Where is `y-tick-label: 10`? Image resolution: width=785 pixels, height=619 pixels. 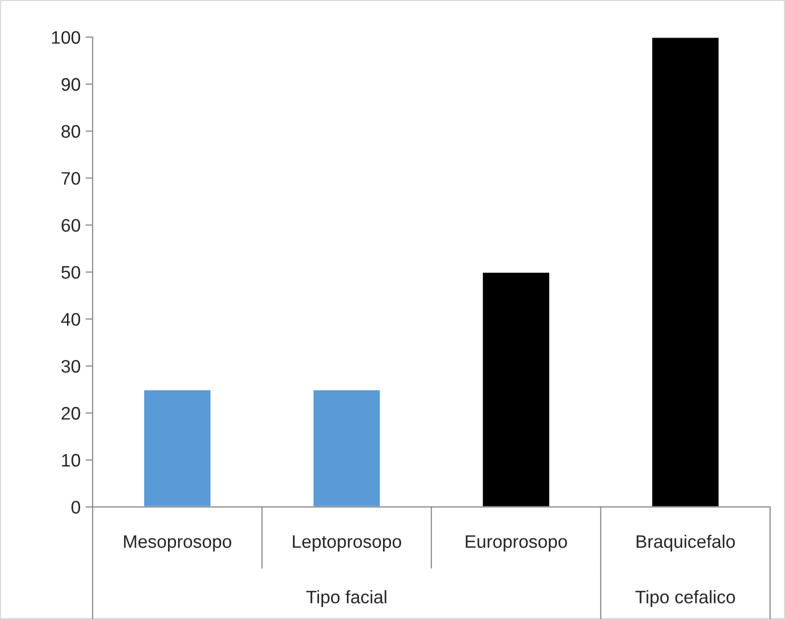 y-tick-label: 10 is located at coordinates (71, 460).